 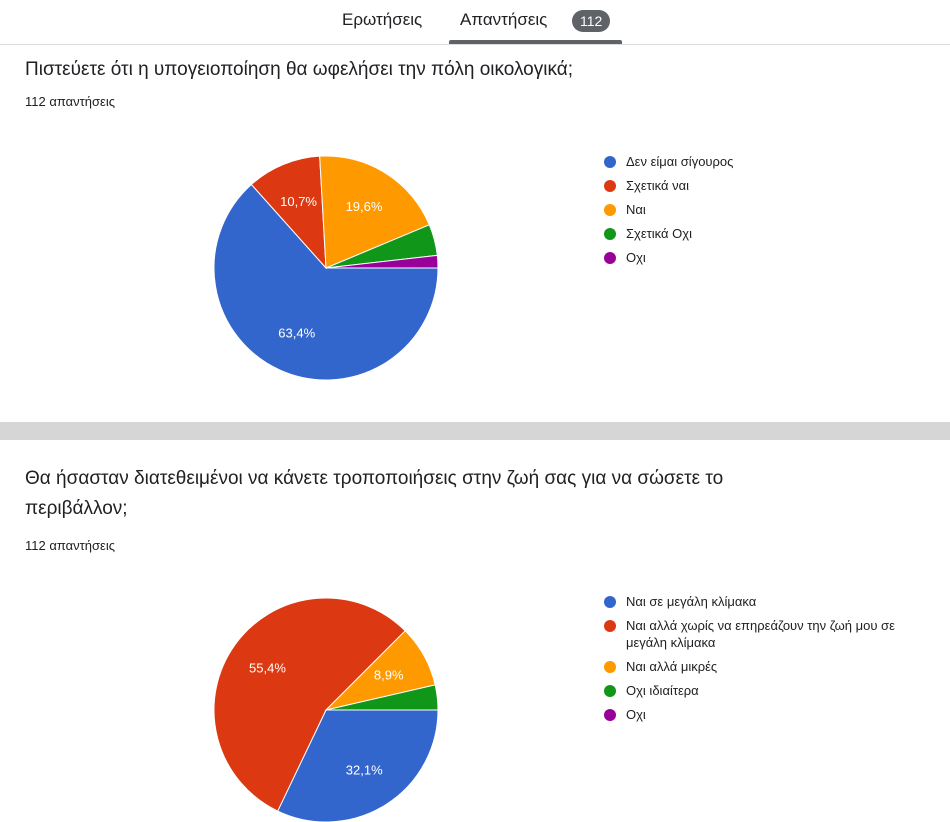 I want to click on legend-item: Ναι σε μεγάλη κλίμακα, so click(x=754, y=601).